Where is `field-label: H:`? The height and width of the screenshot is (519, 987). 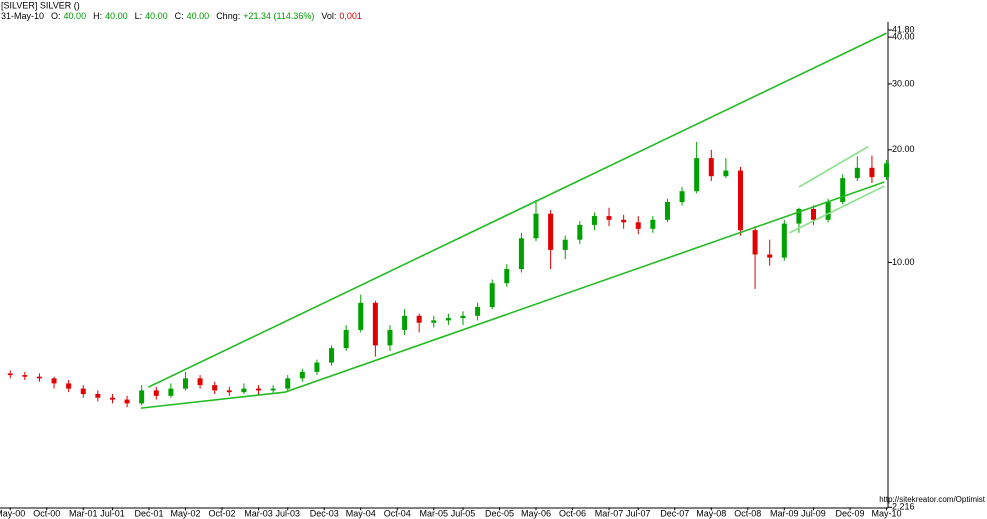
field-label: H: is located at coordinates (97, 16).